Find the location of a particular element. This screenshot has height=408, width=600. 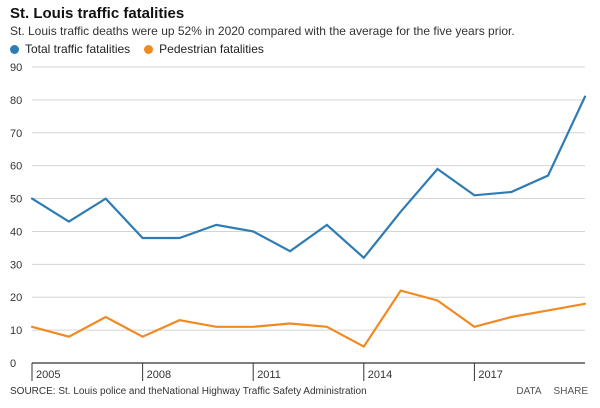

data-link: DATA is located at coordinates (529, 391).